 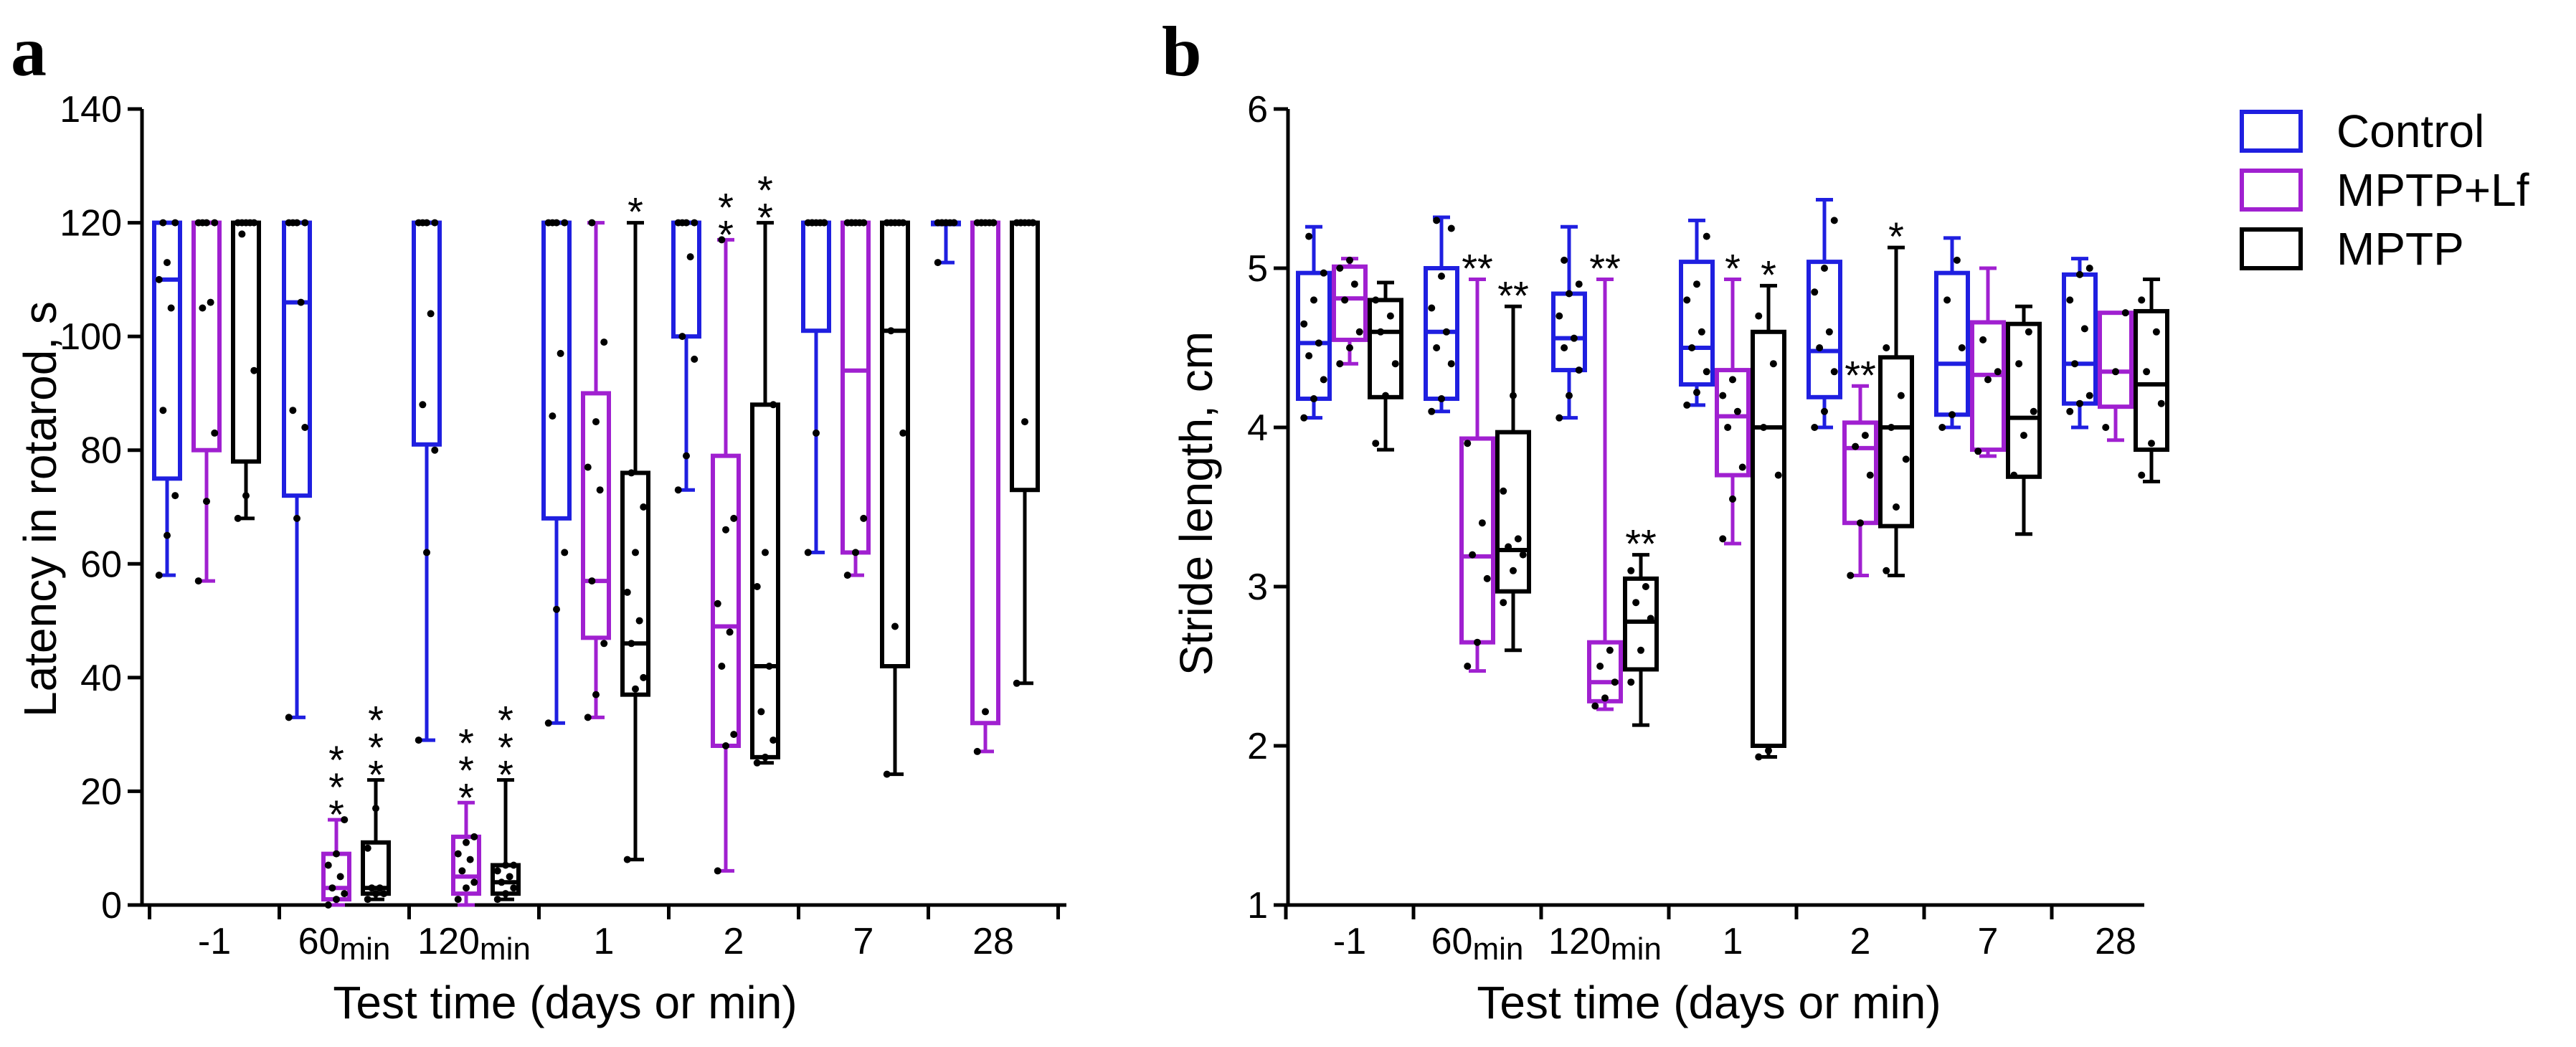 What do you see at coordinates (506, 801) in the screenshot?
I see `box-mptp: ***` at bounding box center [506, 801].